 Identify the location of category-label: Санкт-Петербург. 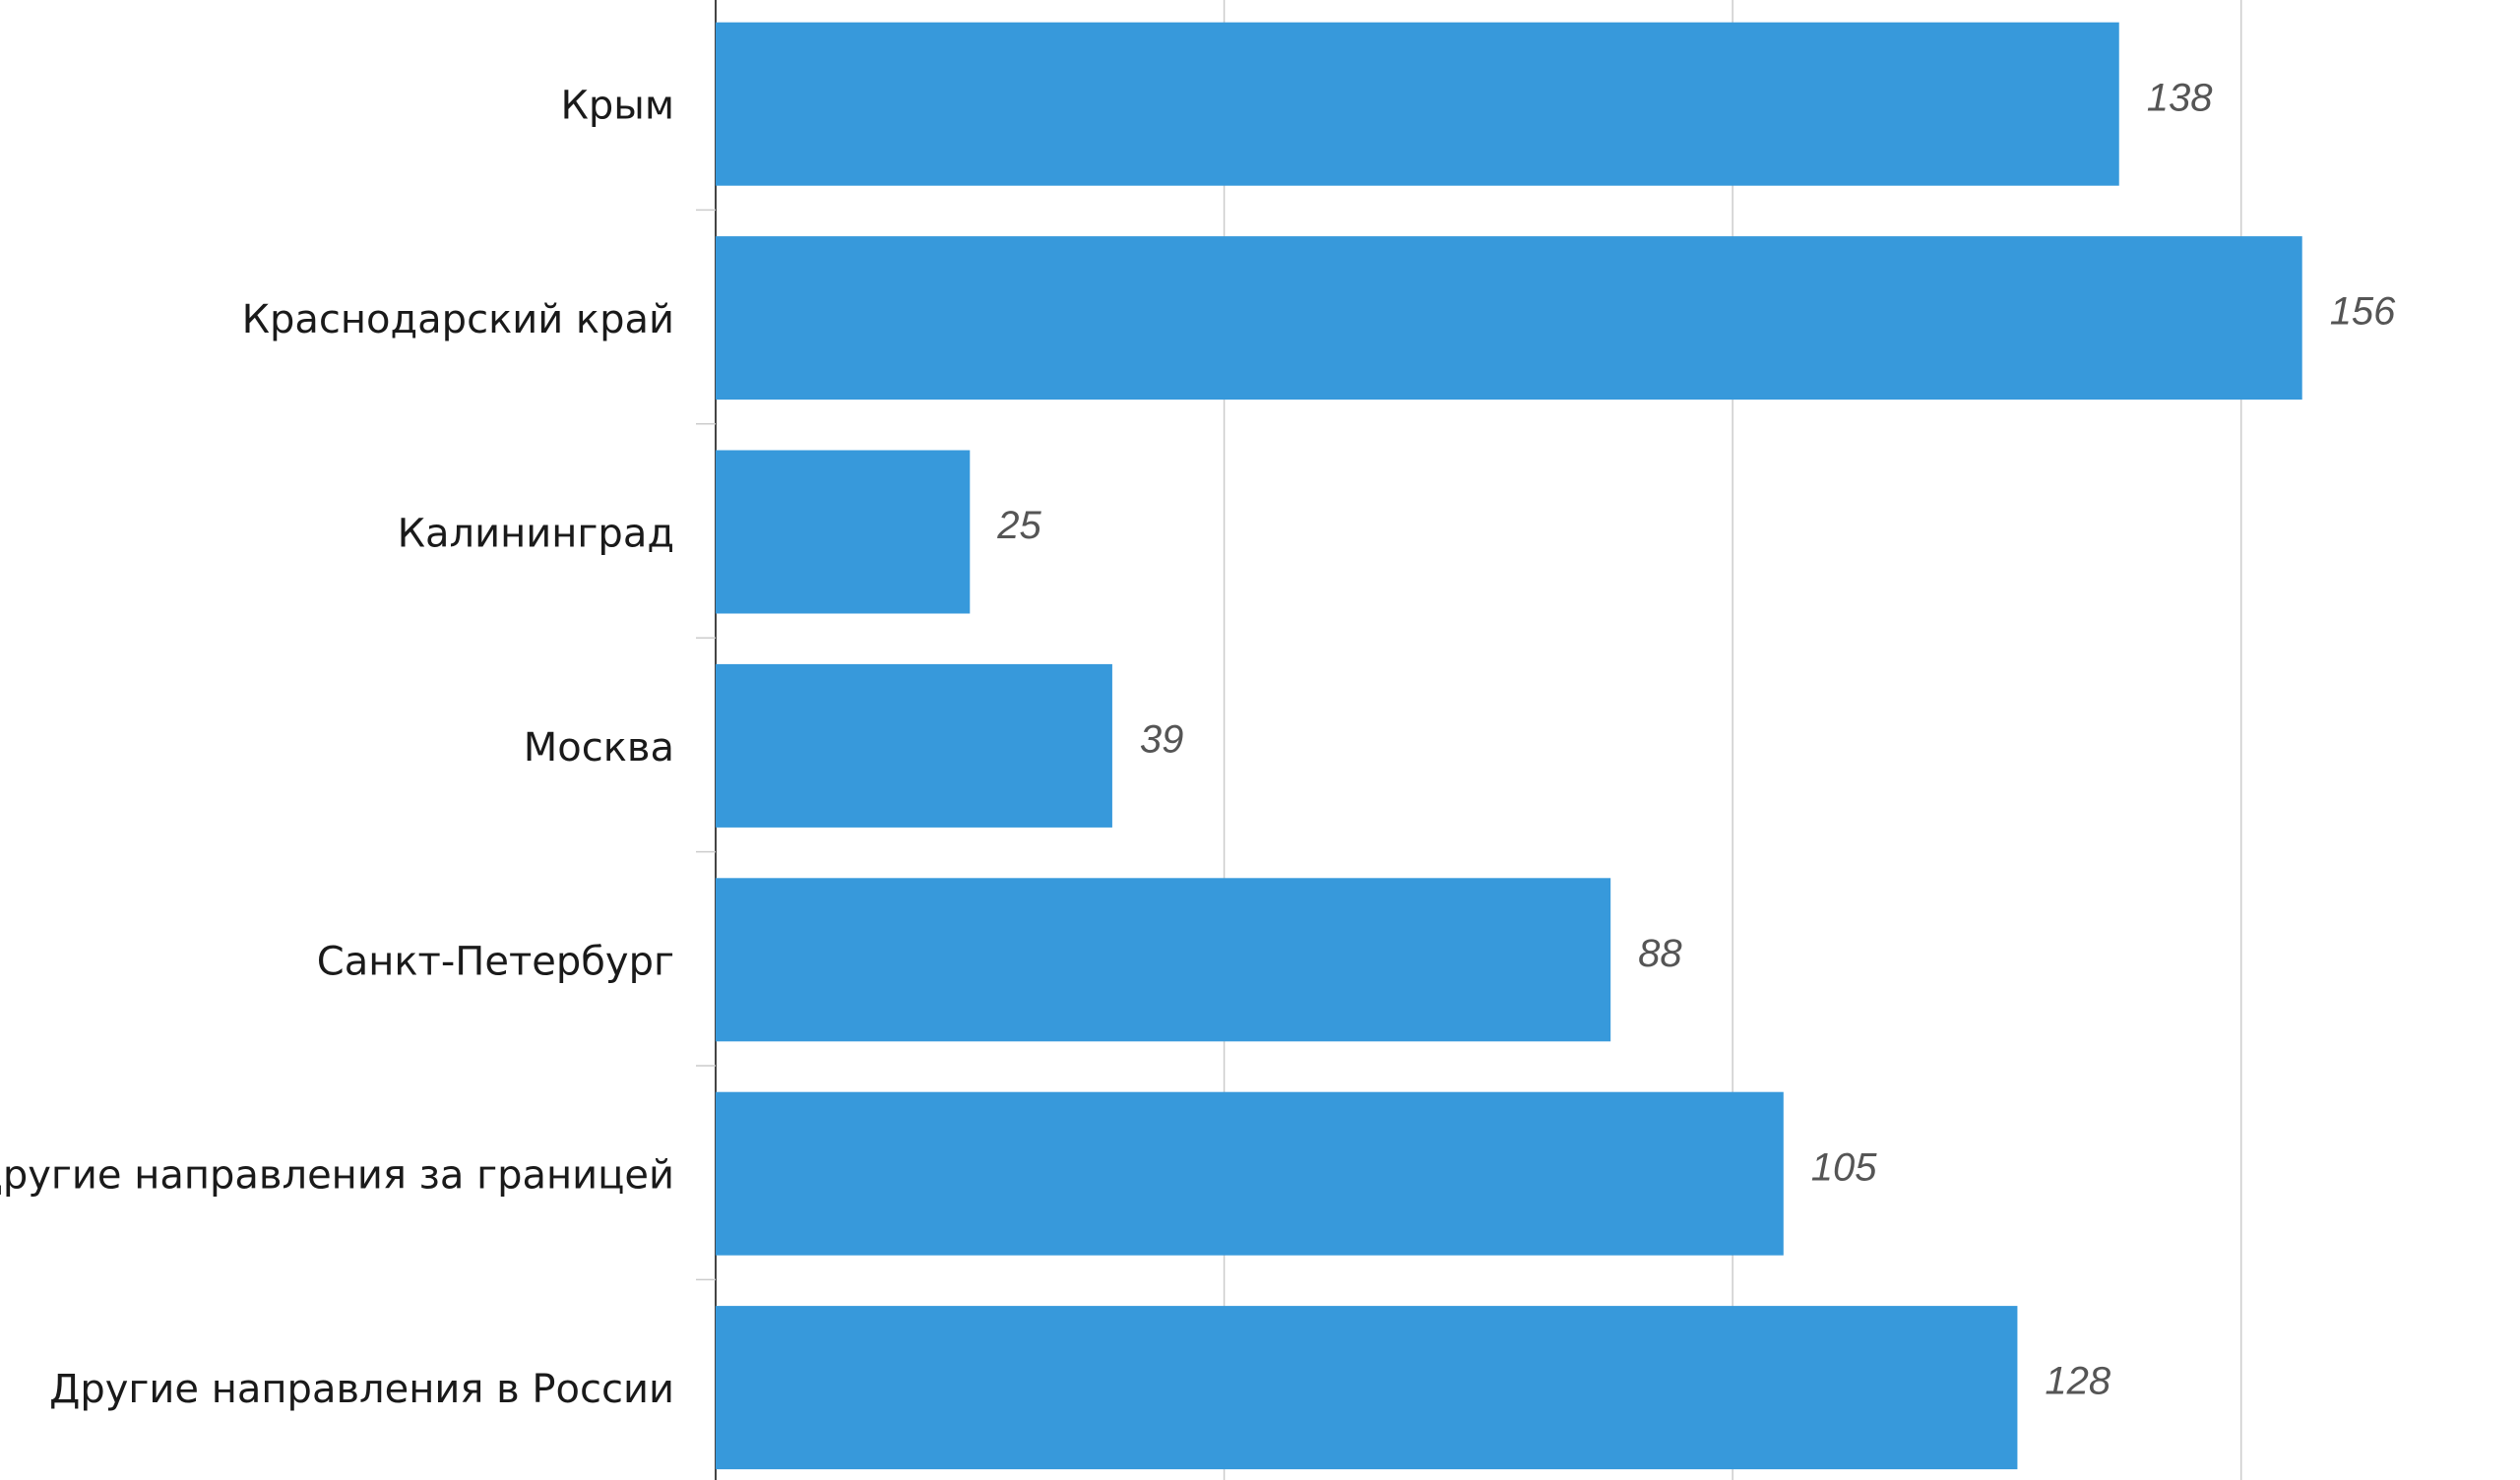
(495, 961).